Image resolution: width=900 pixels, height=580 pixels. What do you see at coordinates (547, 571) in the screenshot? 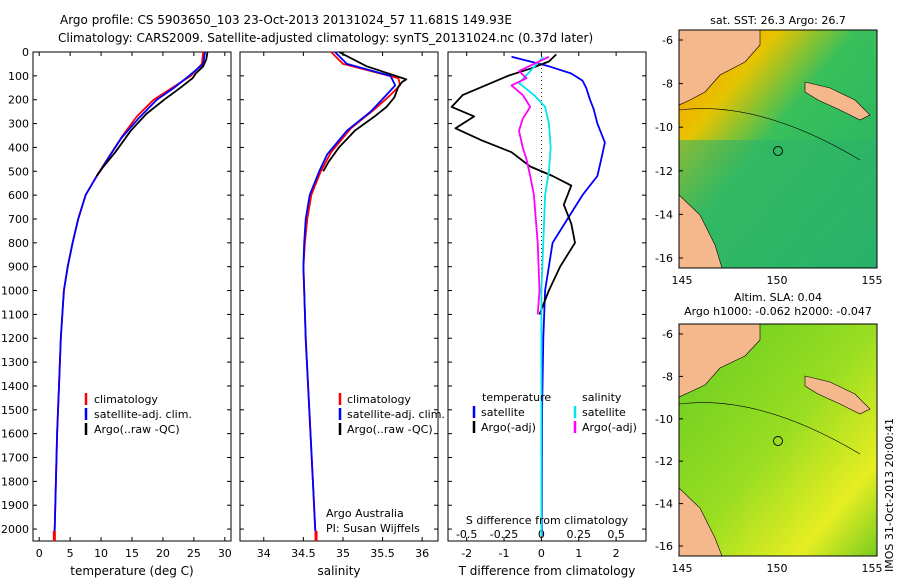
I see `difference-xlabel: T difference from climatology` at bounding box center [547, 571].